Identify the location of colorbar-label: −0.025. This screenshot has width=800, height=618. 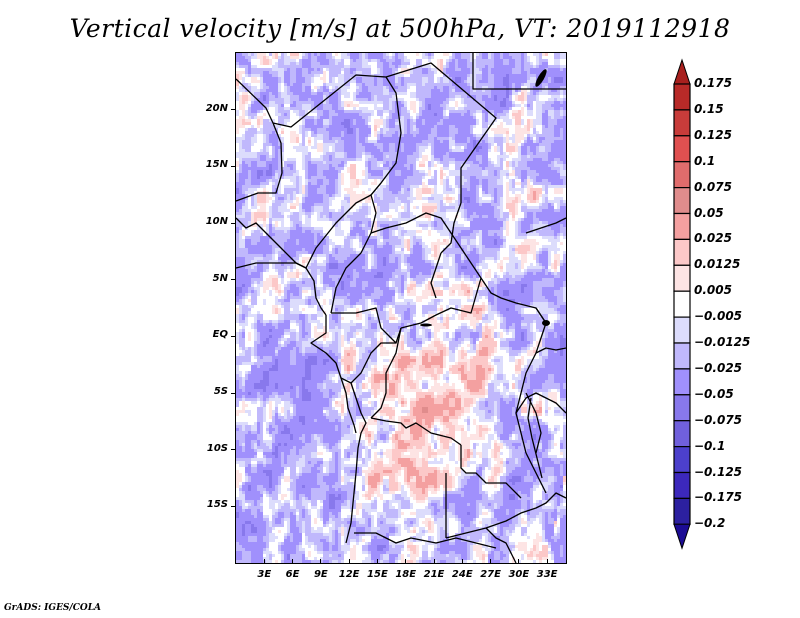
(718, 367).